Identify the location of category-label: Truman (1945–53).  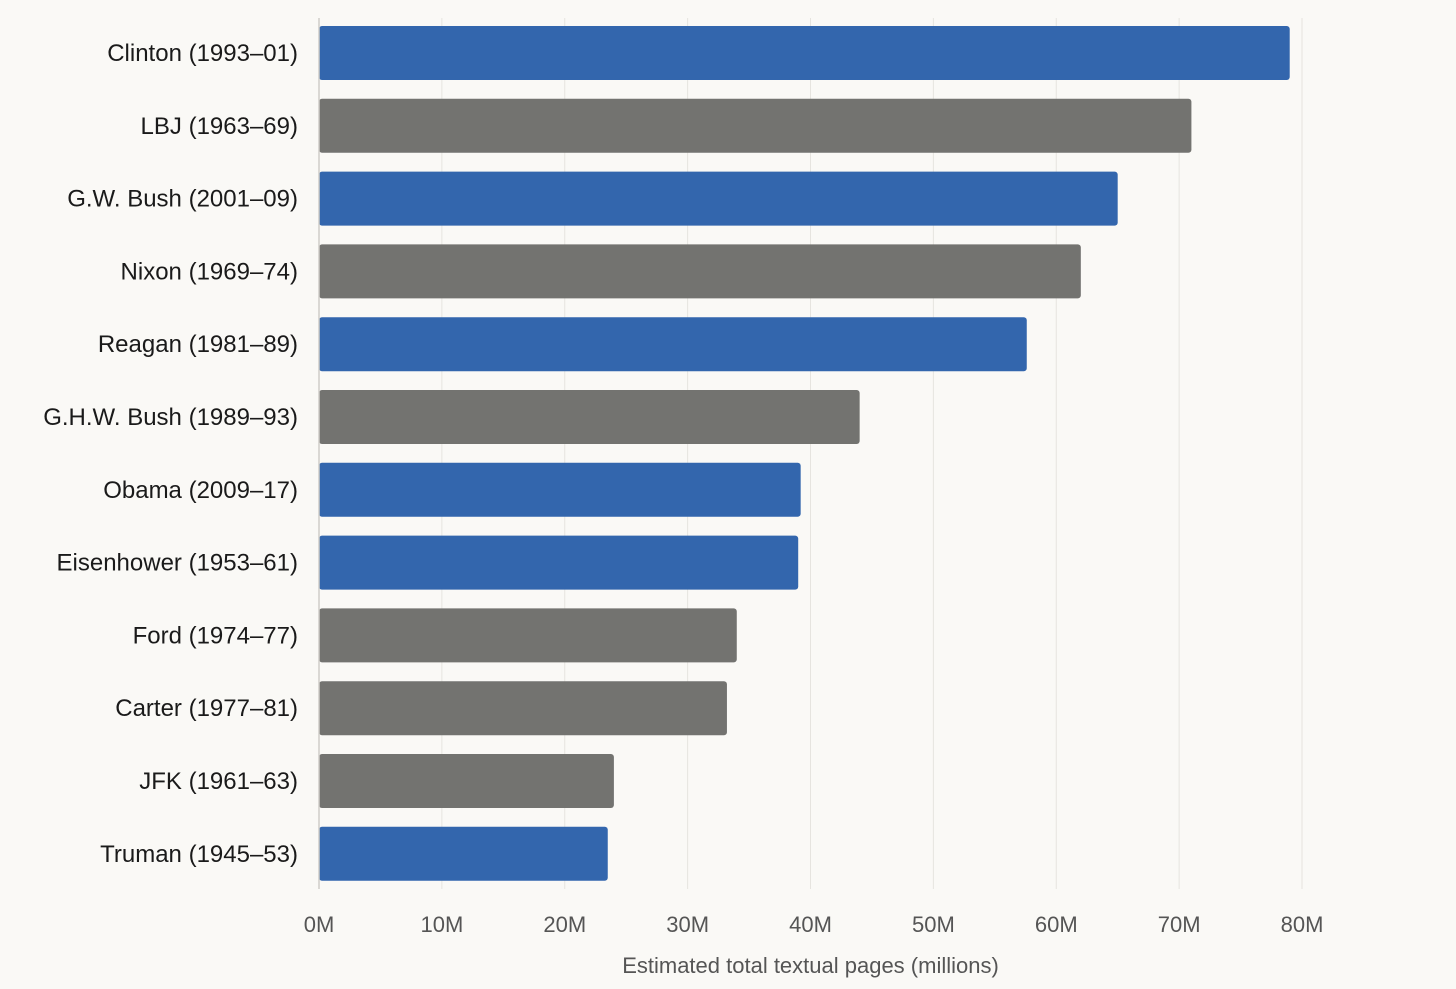
(199, 854).